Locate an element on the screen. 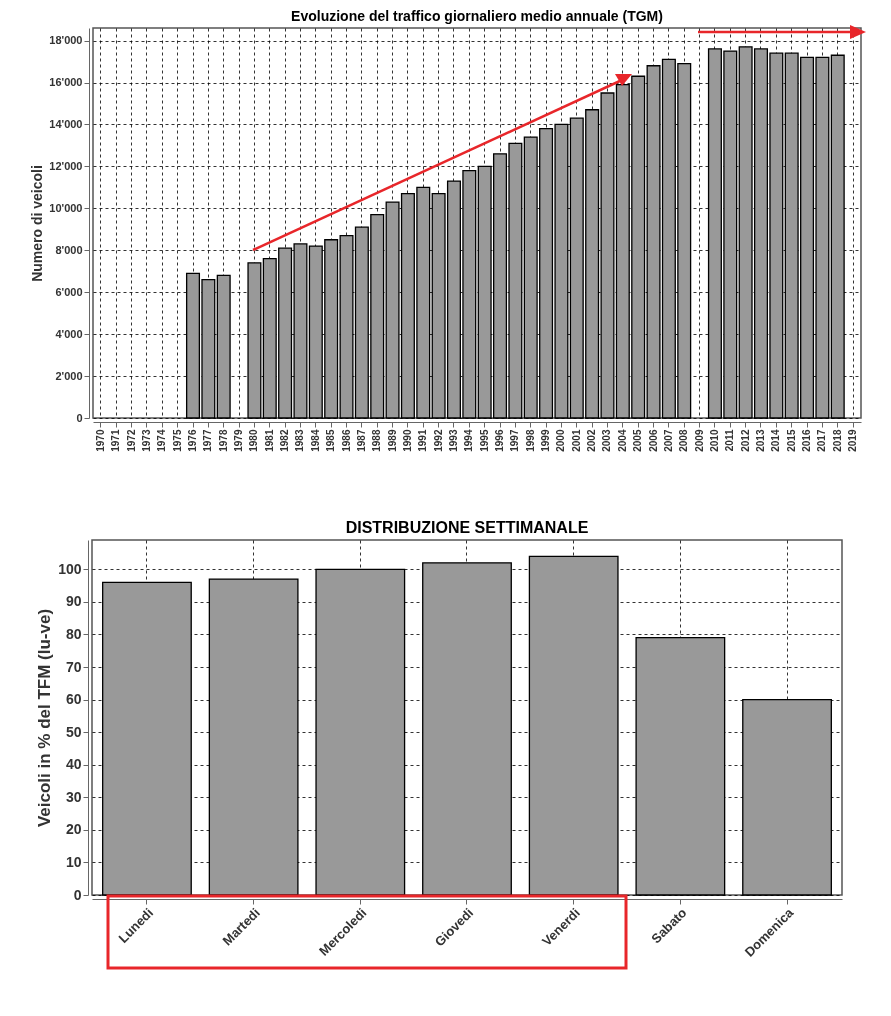  y-tick-label: 60 is located at coordinates (73, 699).